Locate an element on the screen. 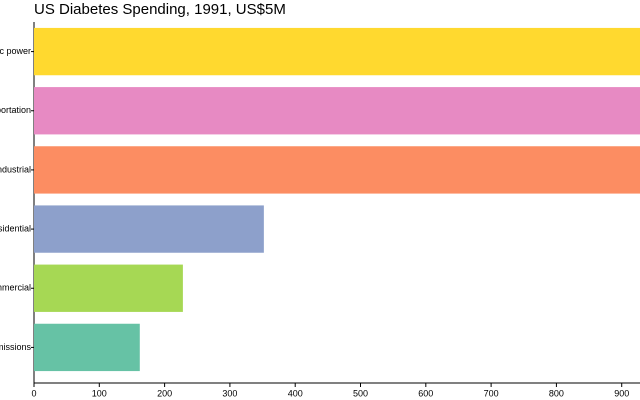 Image resolution: width=640 pixels, height=400 pixels. x-tick-label: 200 is located at coordinates (164, 393).